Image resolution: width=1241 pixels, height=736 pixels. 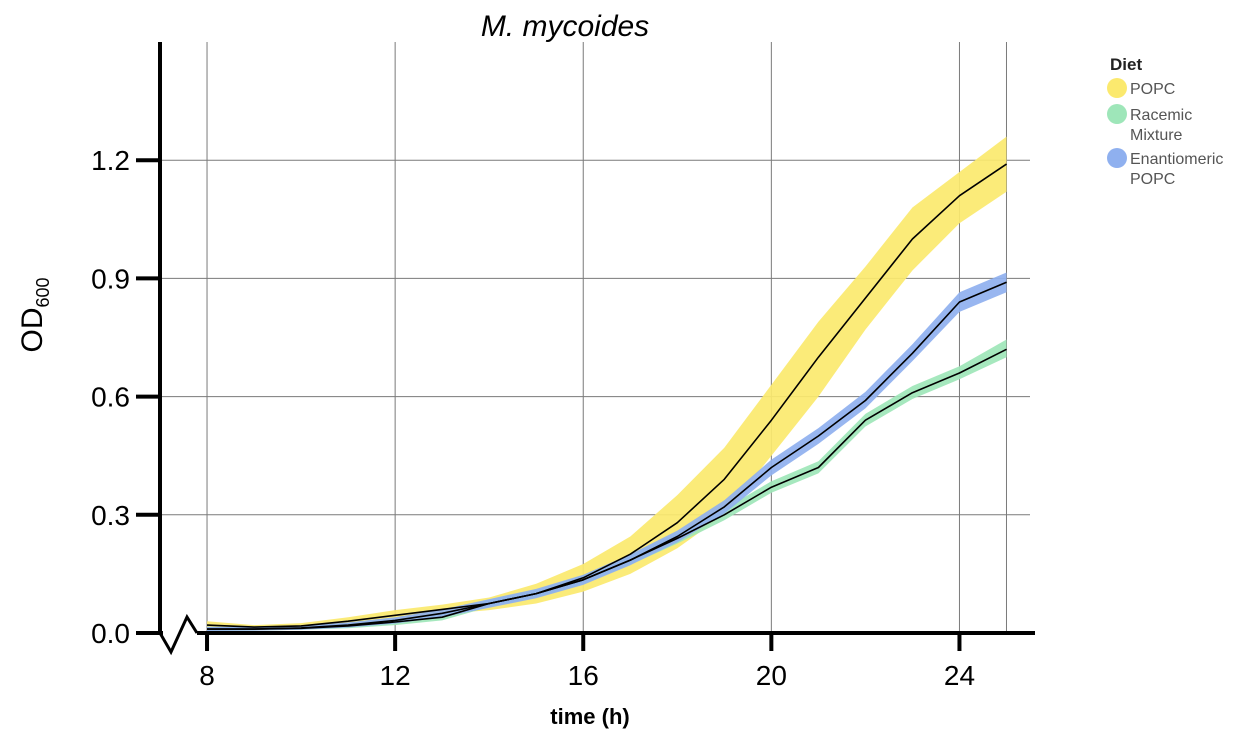 What do you see at coordinates (959, 675) in the screenshot?
I see `x-tick-label-4: 24` at bounding box center [959, 675].